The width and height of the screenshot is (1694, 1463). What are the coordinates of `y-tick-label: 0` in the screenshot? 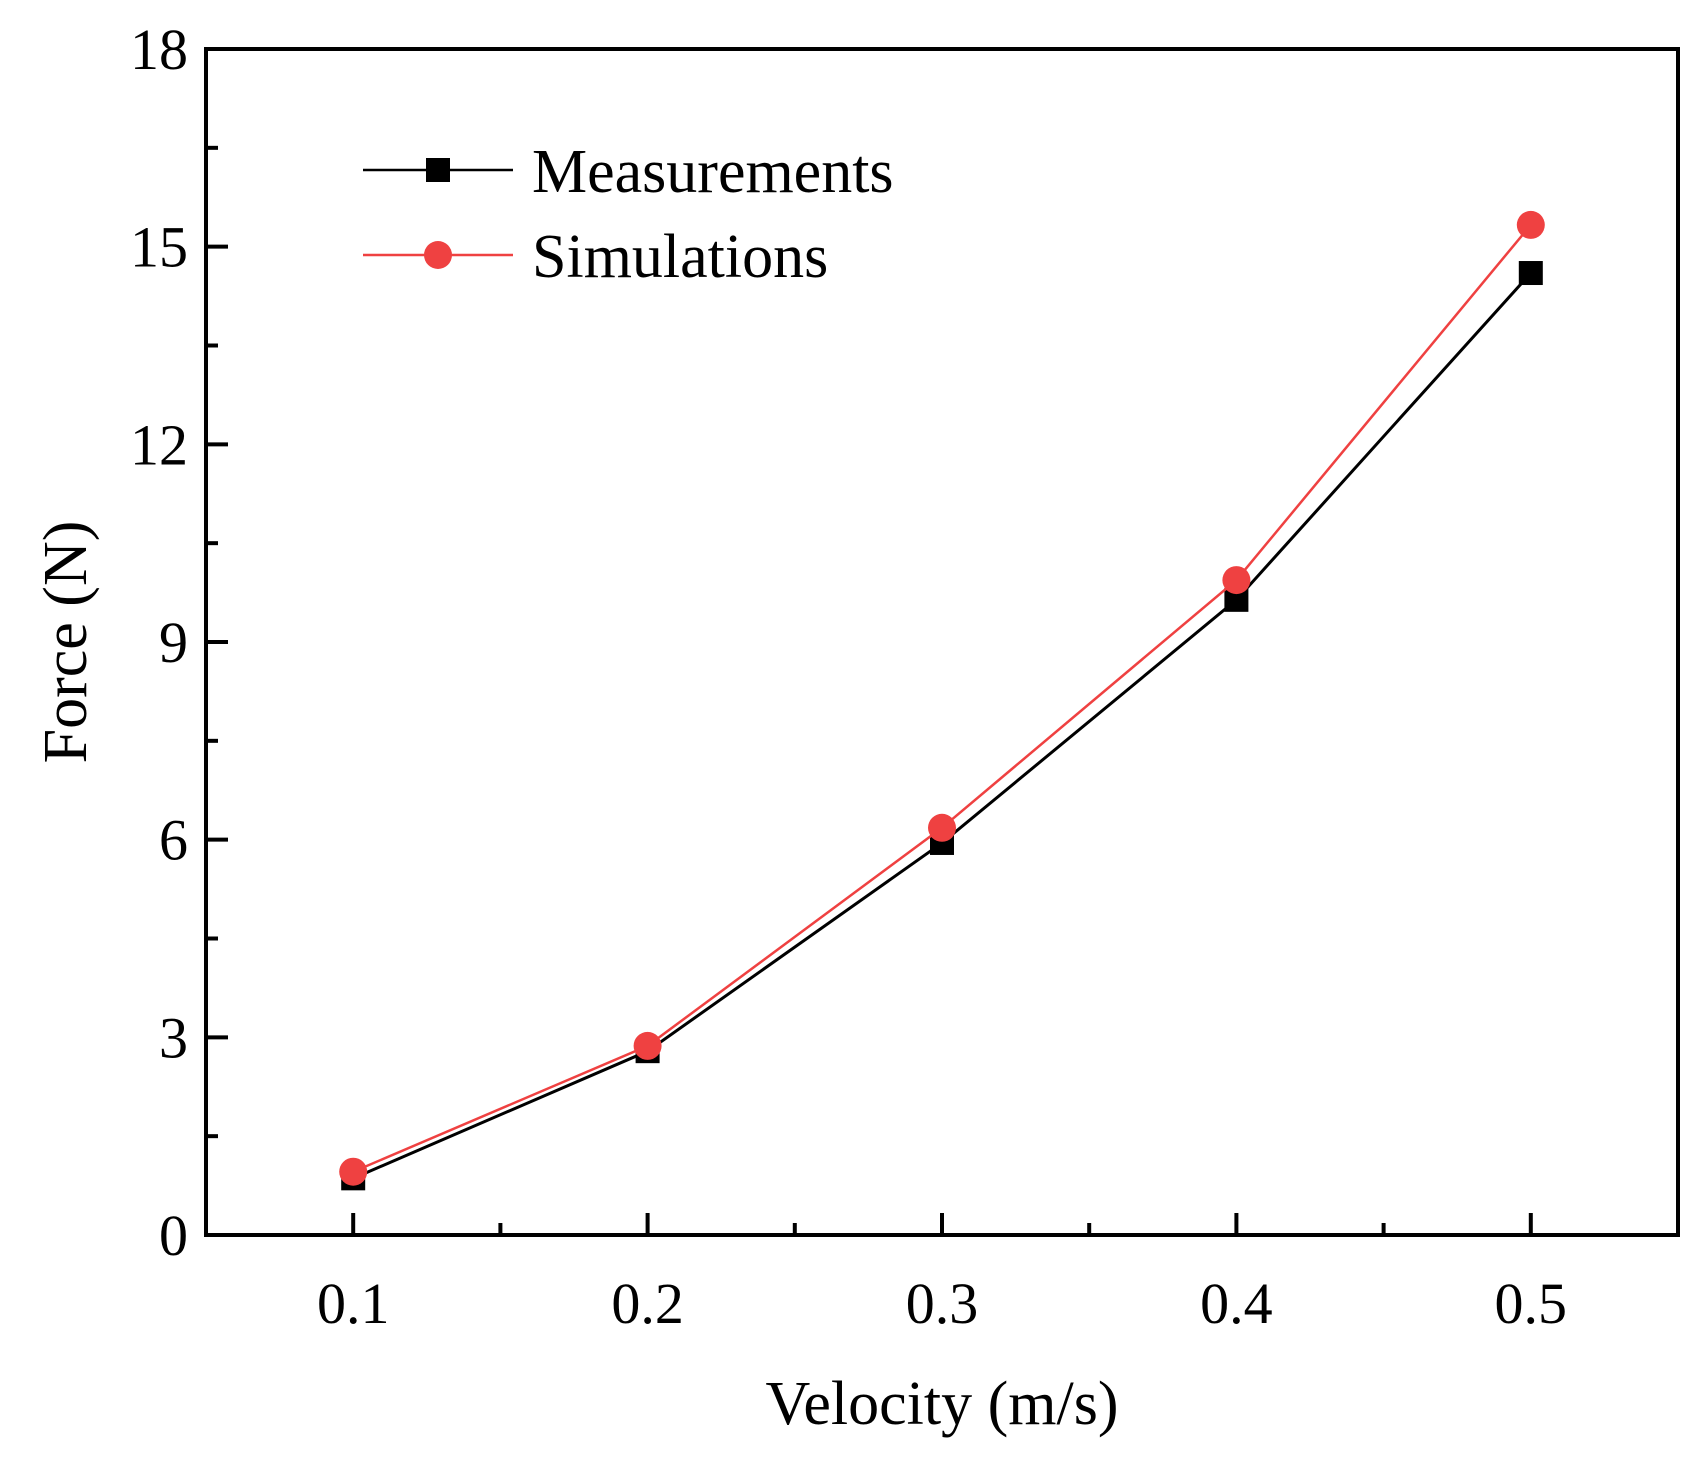 It's located at (173, 1235).